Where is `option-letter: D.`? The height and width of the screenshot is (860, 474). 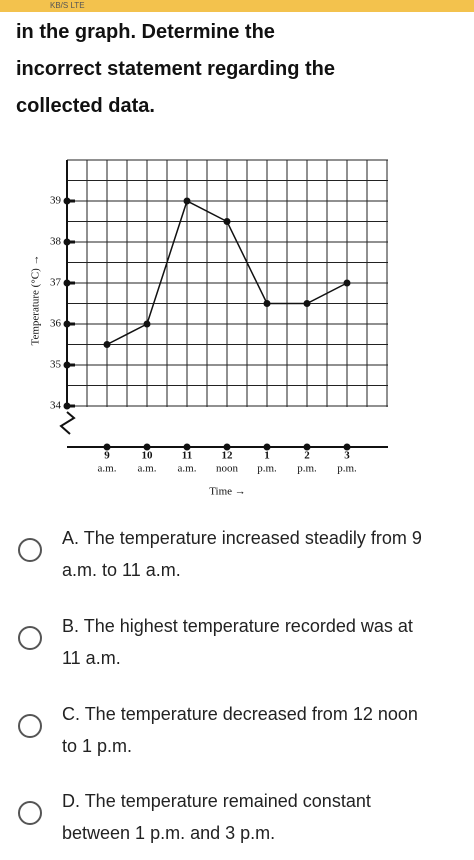
option-letter: D. is located at coordinates (71, 801).